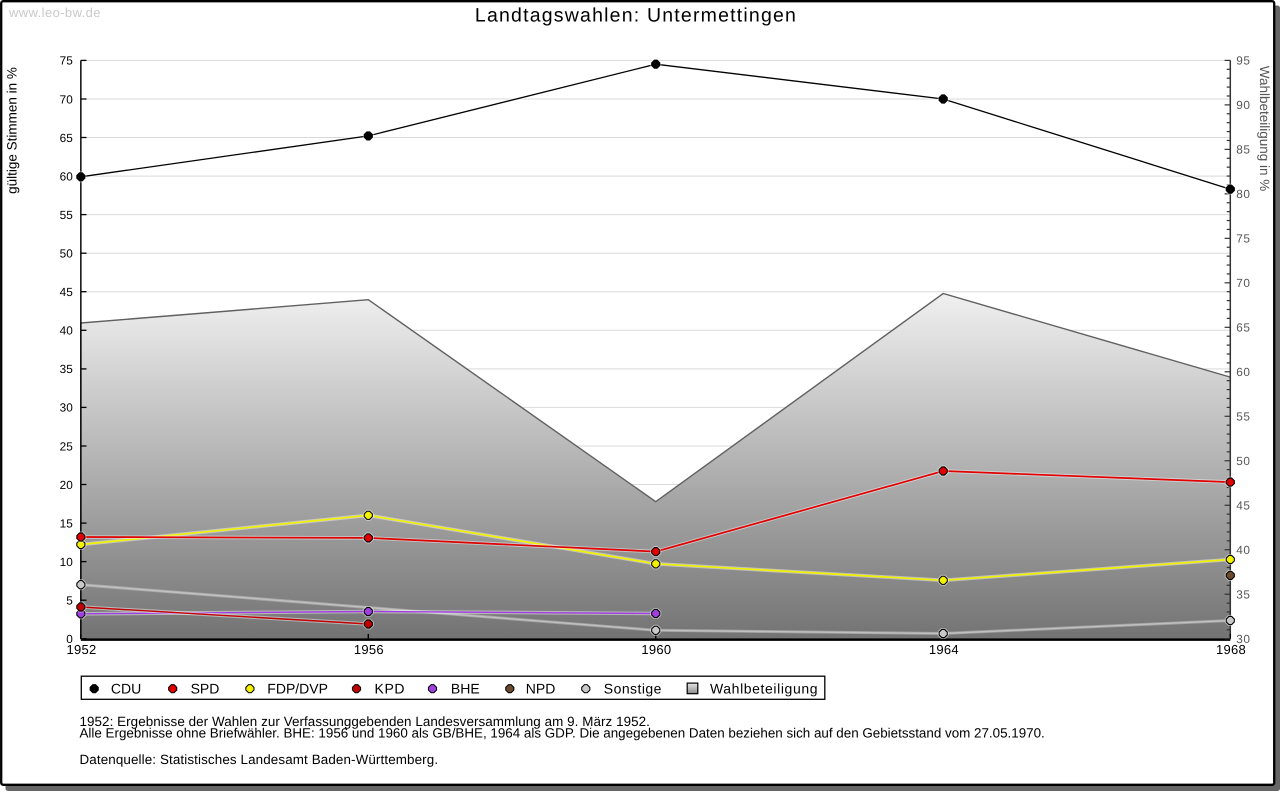 Image resolution: width=1280 pixels, height=796 pixels. What do you see at coordinates (656, 649) in the screenshot?
I see `svg-text: 1960` at bounding box center [656, 649].